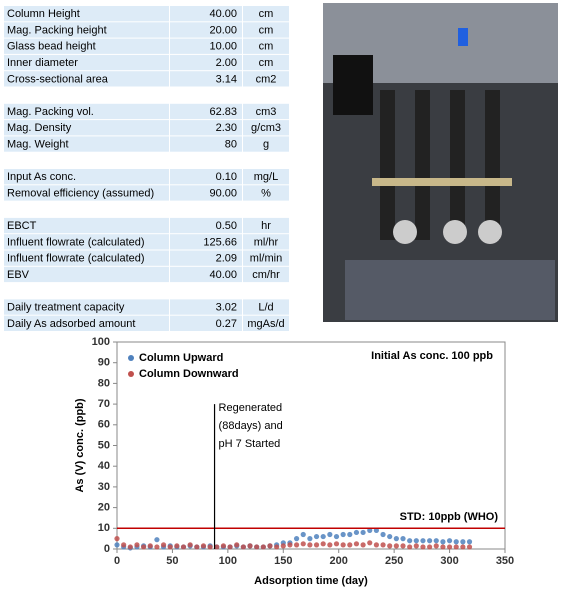  I want to click on param-value: 2.30, so click(226, 128).